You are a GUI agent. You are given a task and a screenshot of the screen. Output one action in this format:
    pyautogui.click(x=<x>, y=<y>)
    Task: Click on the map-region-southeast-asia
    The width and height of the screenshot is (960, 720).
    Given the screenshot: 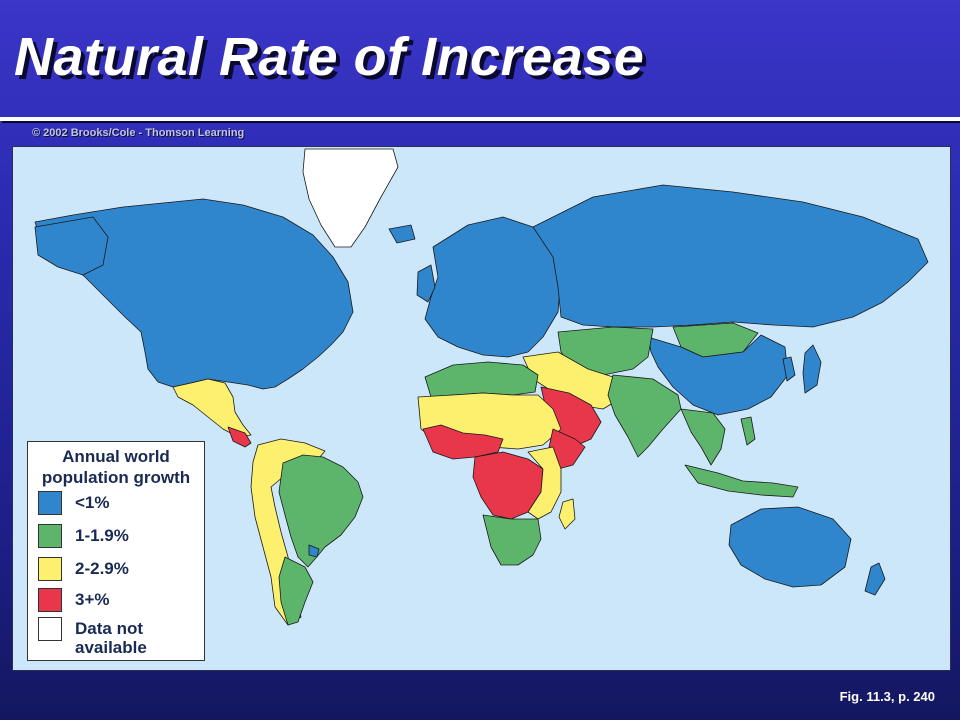 What is the action you would take?
    pyautogui.click(x=703, y=437)
    